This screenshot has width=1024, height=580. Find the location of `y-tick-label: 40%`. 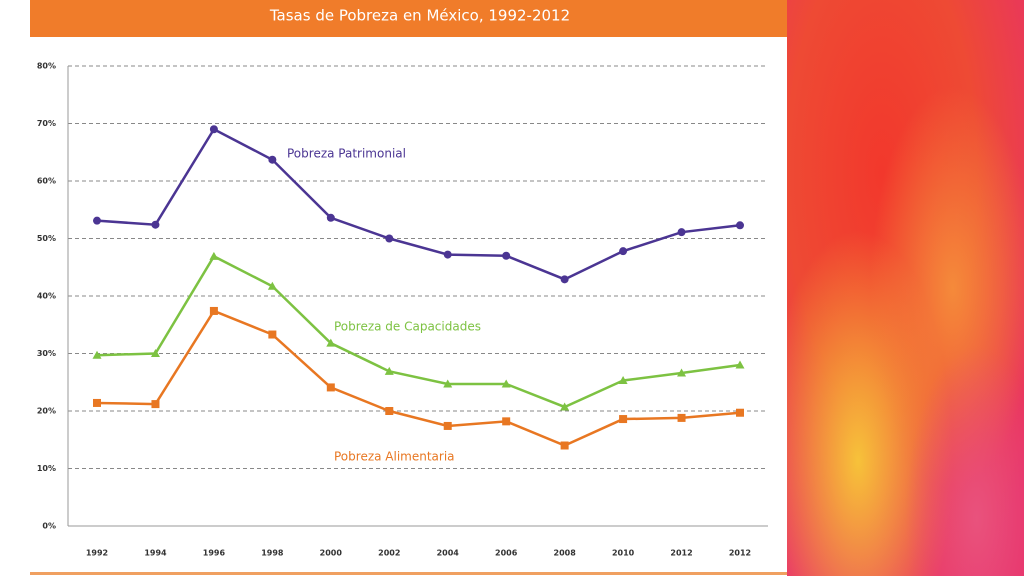

y-tick-label: 40% is located at coordinates (46, 296).